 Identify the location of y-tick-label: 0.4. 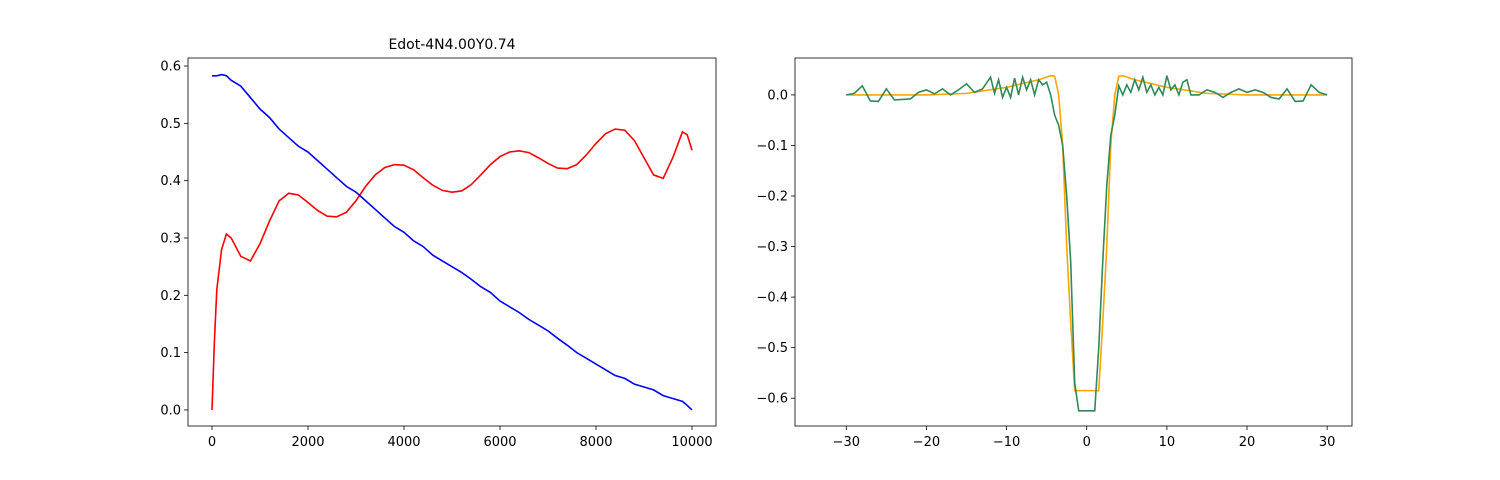
(170, 181).